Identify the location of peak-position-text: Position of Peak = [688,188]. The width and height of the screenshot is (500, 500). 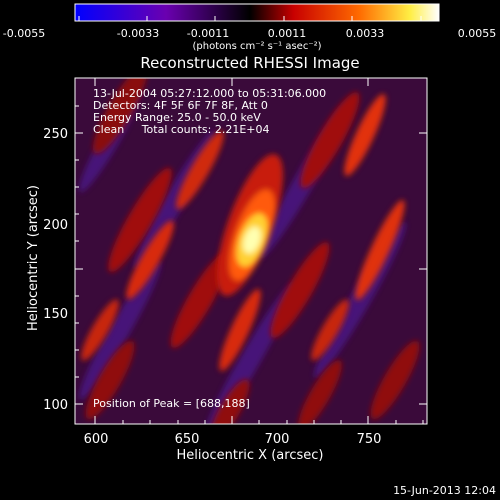
(171, 403).